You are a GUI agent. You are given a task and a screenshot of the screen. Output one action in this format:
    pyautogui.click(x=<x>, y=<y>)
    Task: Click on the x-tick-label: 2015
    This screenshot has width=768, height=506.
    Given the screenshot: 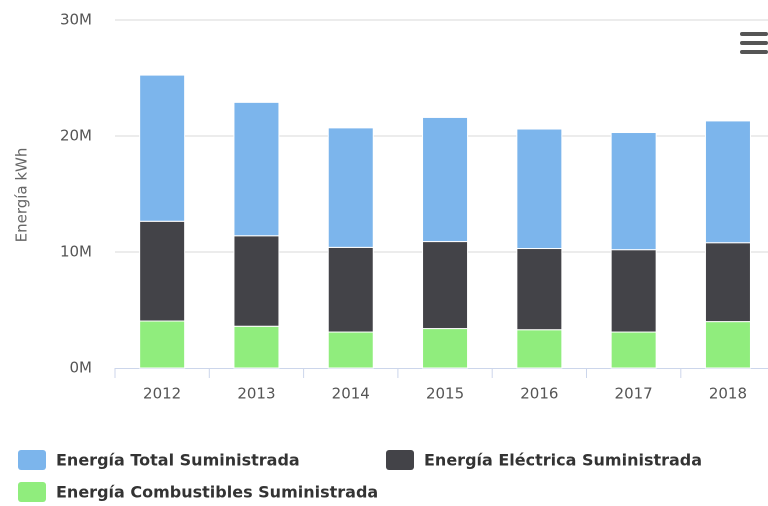 What is the action you would take?
    pyautogui.click(x=445, y=394)
    